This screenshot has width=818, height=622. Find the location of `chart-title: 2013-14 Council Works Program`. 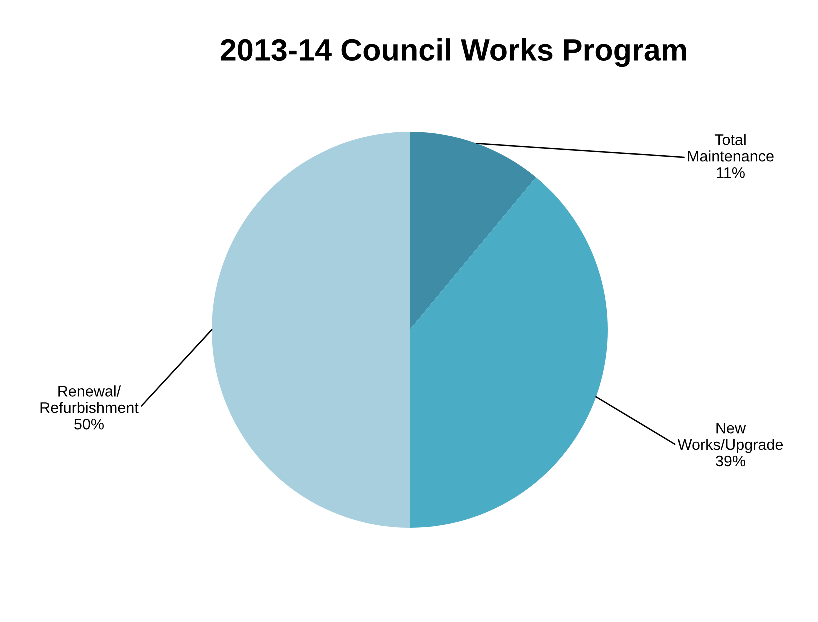

chart-title: 2013-14 Council Works Program is located at coordinates (453, 53).